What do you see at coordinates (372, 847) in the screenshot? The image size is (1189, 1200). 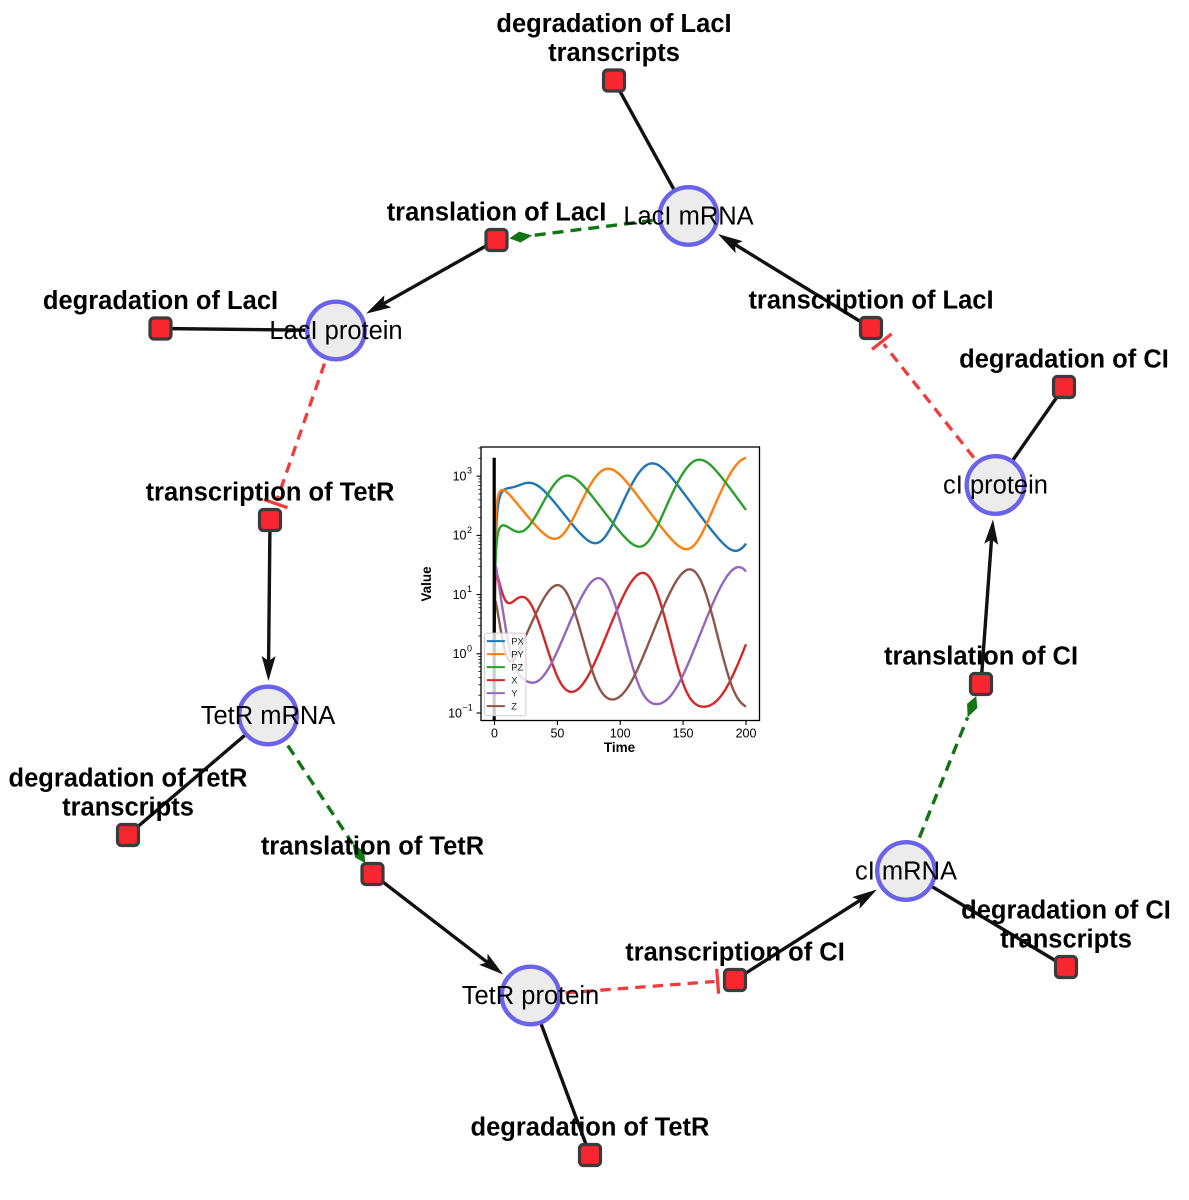 I see `svg-text: translation of TetR` at bounding box center [372, 847].